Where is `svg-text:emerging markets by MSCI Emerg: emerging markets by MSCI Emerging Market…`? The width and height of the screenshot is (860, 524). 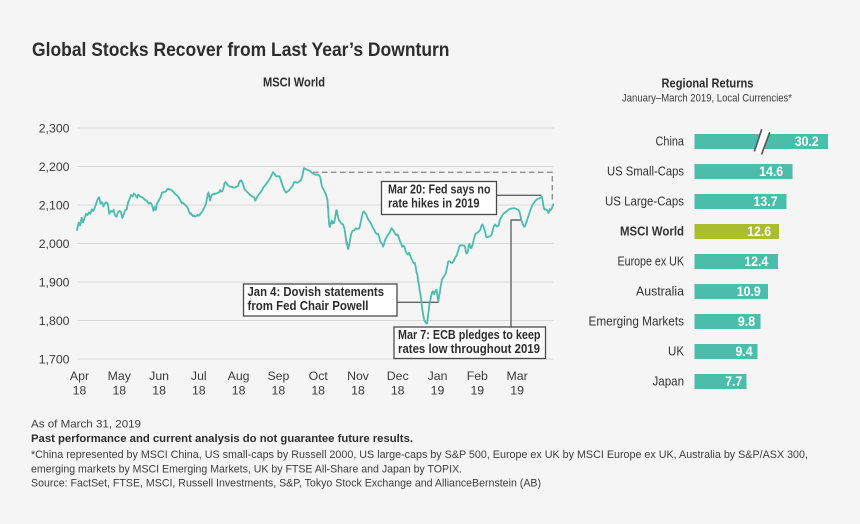
svg-text:emerging markets by MSCI Emerg: emerging markets by MSCI Emerging Market… is located at coordinates (246, 469).